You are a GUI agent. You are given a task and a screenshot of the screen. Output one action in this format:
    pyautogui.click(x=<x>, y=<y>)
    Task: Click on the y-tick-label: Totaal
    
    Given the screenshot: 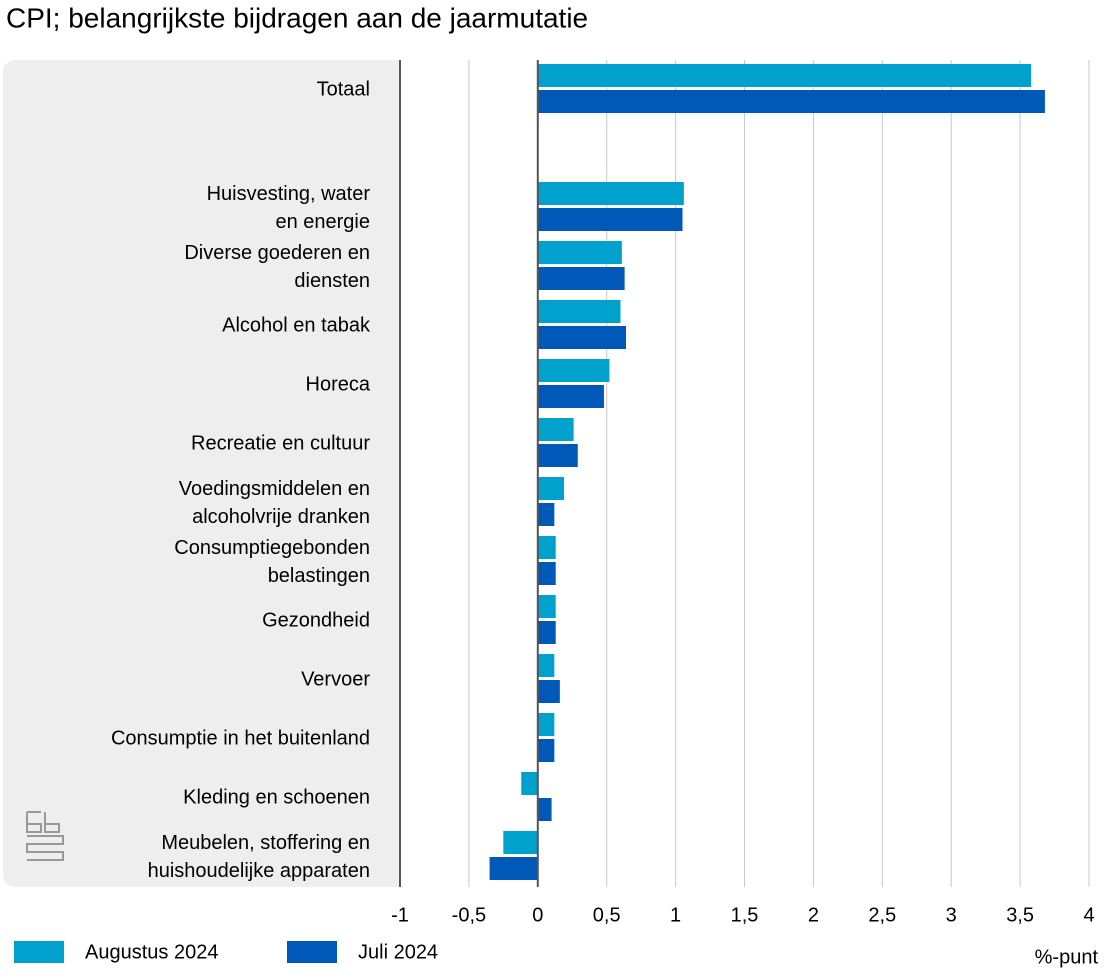 What is the action you would take?
    pyautogui.click(x=343, y=89)
    